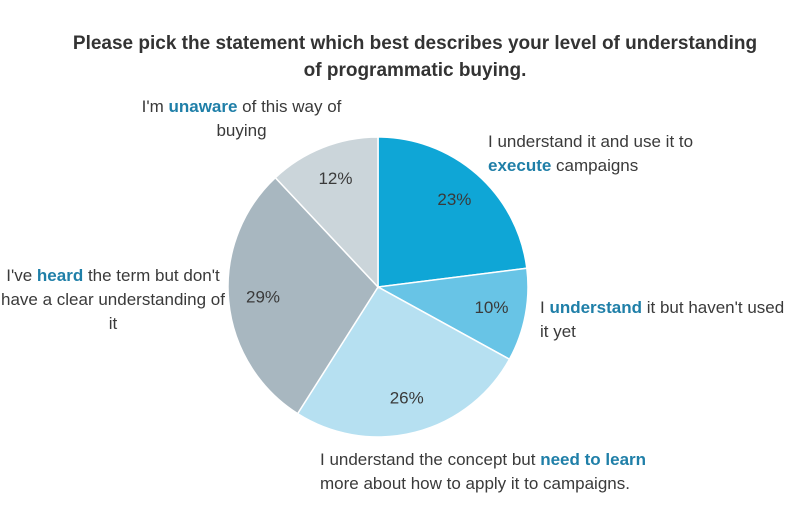 Image resolution: width=798 pixels, height=522 pixels. I want to click on label-text: it but haven't used it yet, so click(662, 319).